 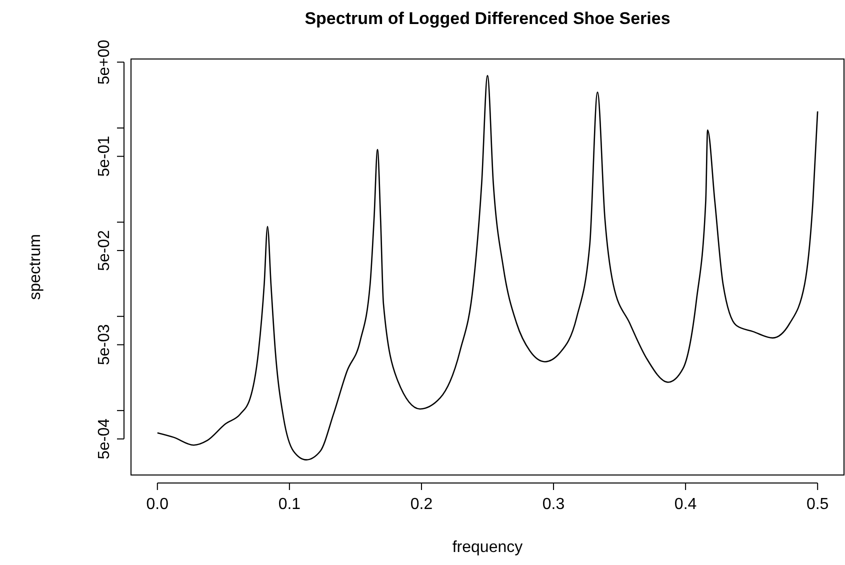 What do you see at coordinates (421, 504) in the screenshot?
I see `x-tick-label: 0.2` at bounding box center [421, 504].